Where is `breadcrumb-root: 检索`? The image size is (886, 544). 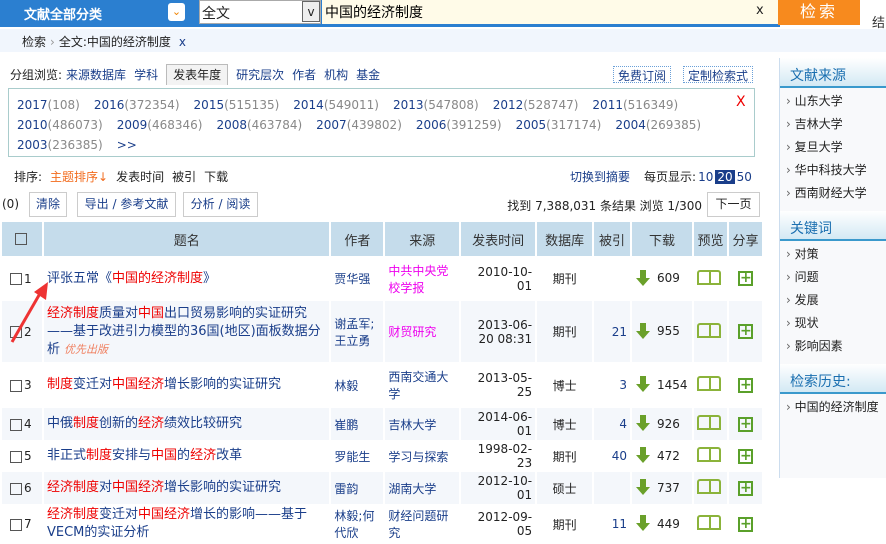
breadcrumb-root: 检索 is located at coordinates (34, 42).